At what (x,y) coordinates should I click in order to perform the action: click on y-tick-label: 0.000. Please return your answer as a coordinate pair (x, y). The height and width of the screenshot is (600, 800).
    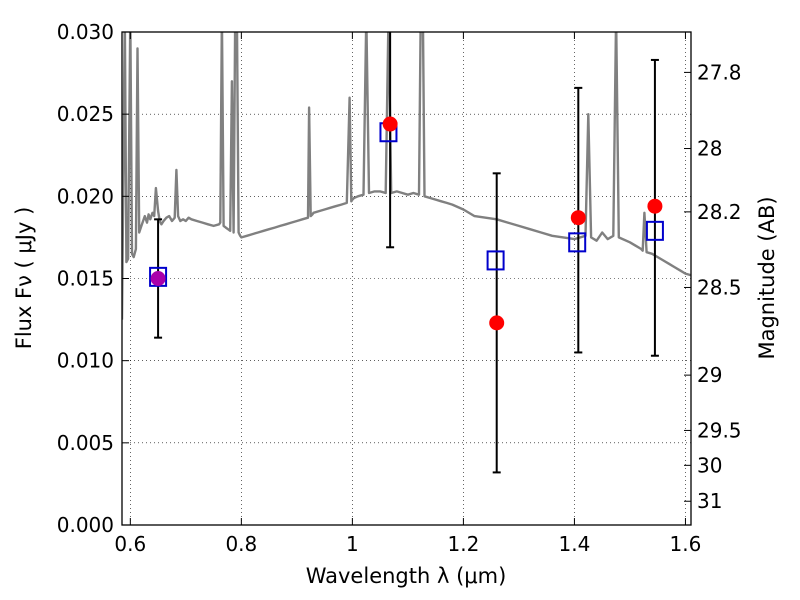
    Looking at the image, I should click on (85, 525).